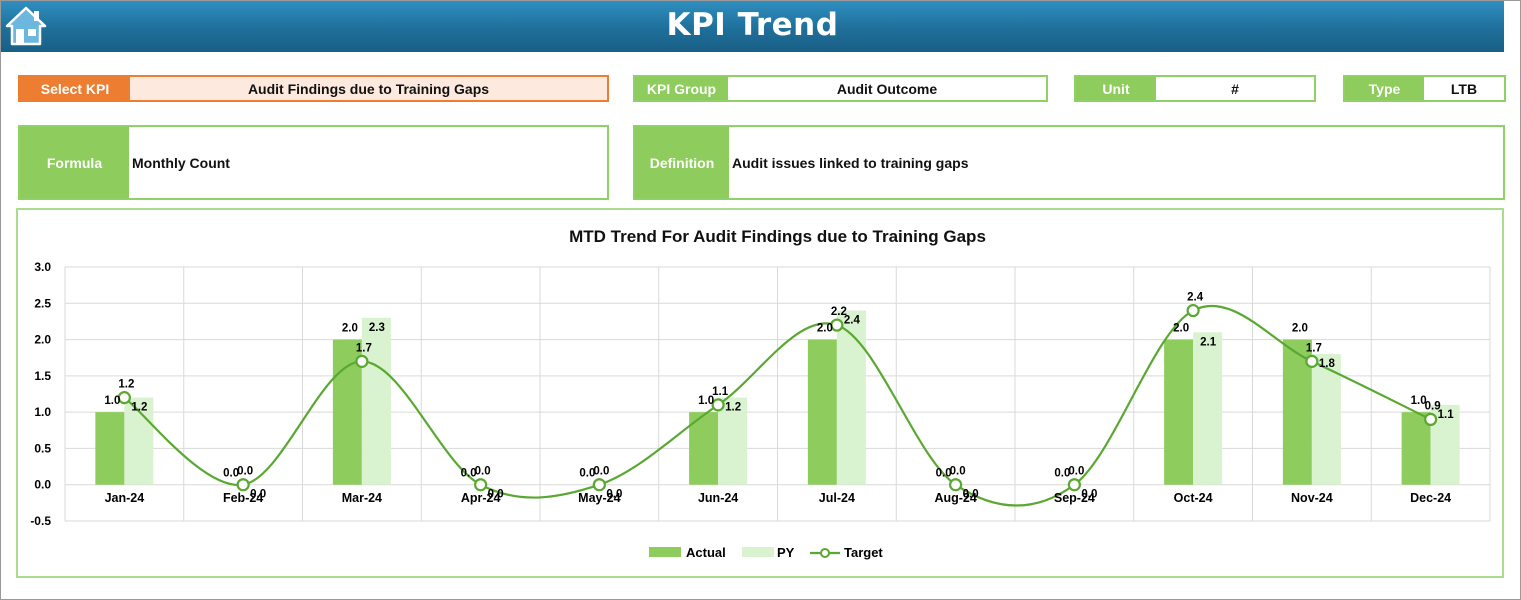 The width and height of the screenshot is (1521, 600). What do you see at coordinates (313, 162) in the screenshot?
I see `formula-box: Formula Monthly Count` at bounding box center [313, 162].